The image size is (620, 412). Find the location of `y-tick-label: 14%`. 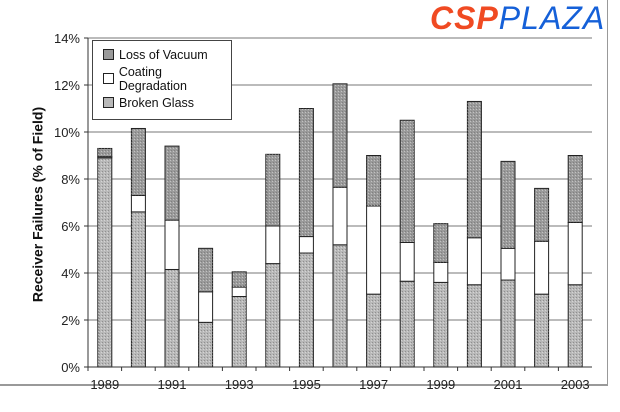

y-tick-label: 14% is located at coordinates (67, 38).